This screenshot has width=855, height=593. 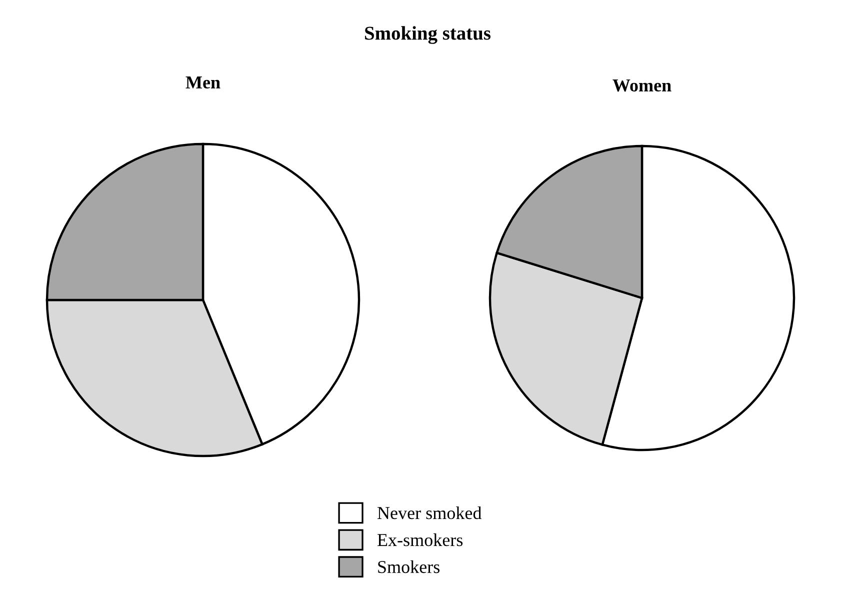 I want to click on slice-label: Men, so click(x=203, y=82).